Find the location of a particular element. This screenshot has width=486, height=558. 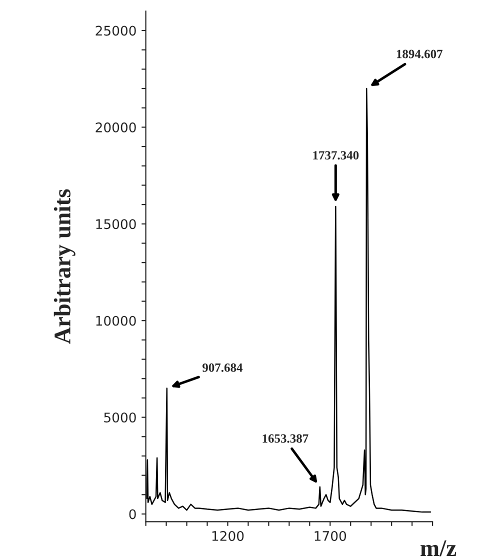

x-tick-label: 1700 is located at coordinates (330, 535).